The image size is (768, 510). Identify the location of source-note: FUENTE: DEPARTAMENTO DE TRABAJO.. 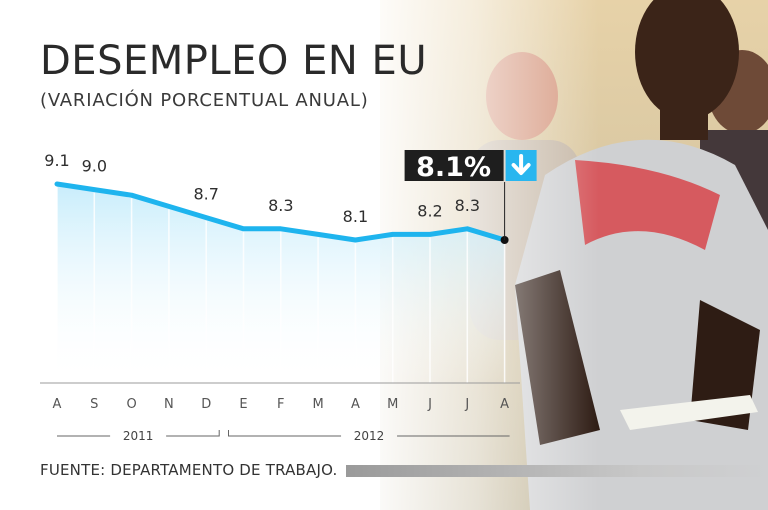
(189, 470).